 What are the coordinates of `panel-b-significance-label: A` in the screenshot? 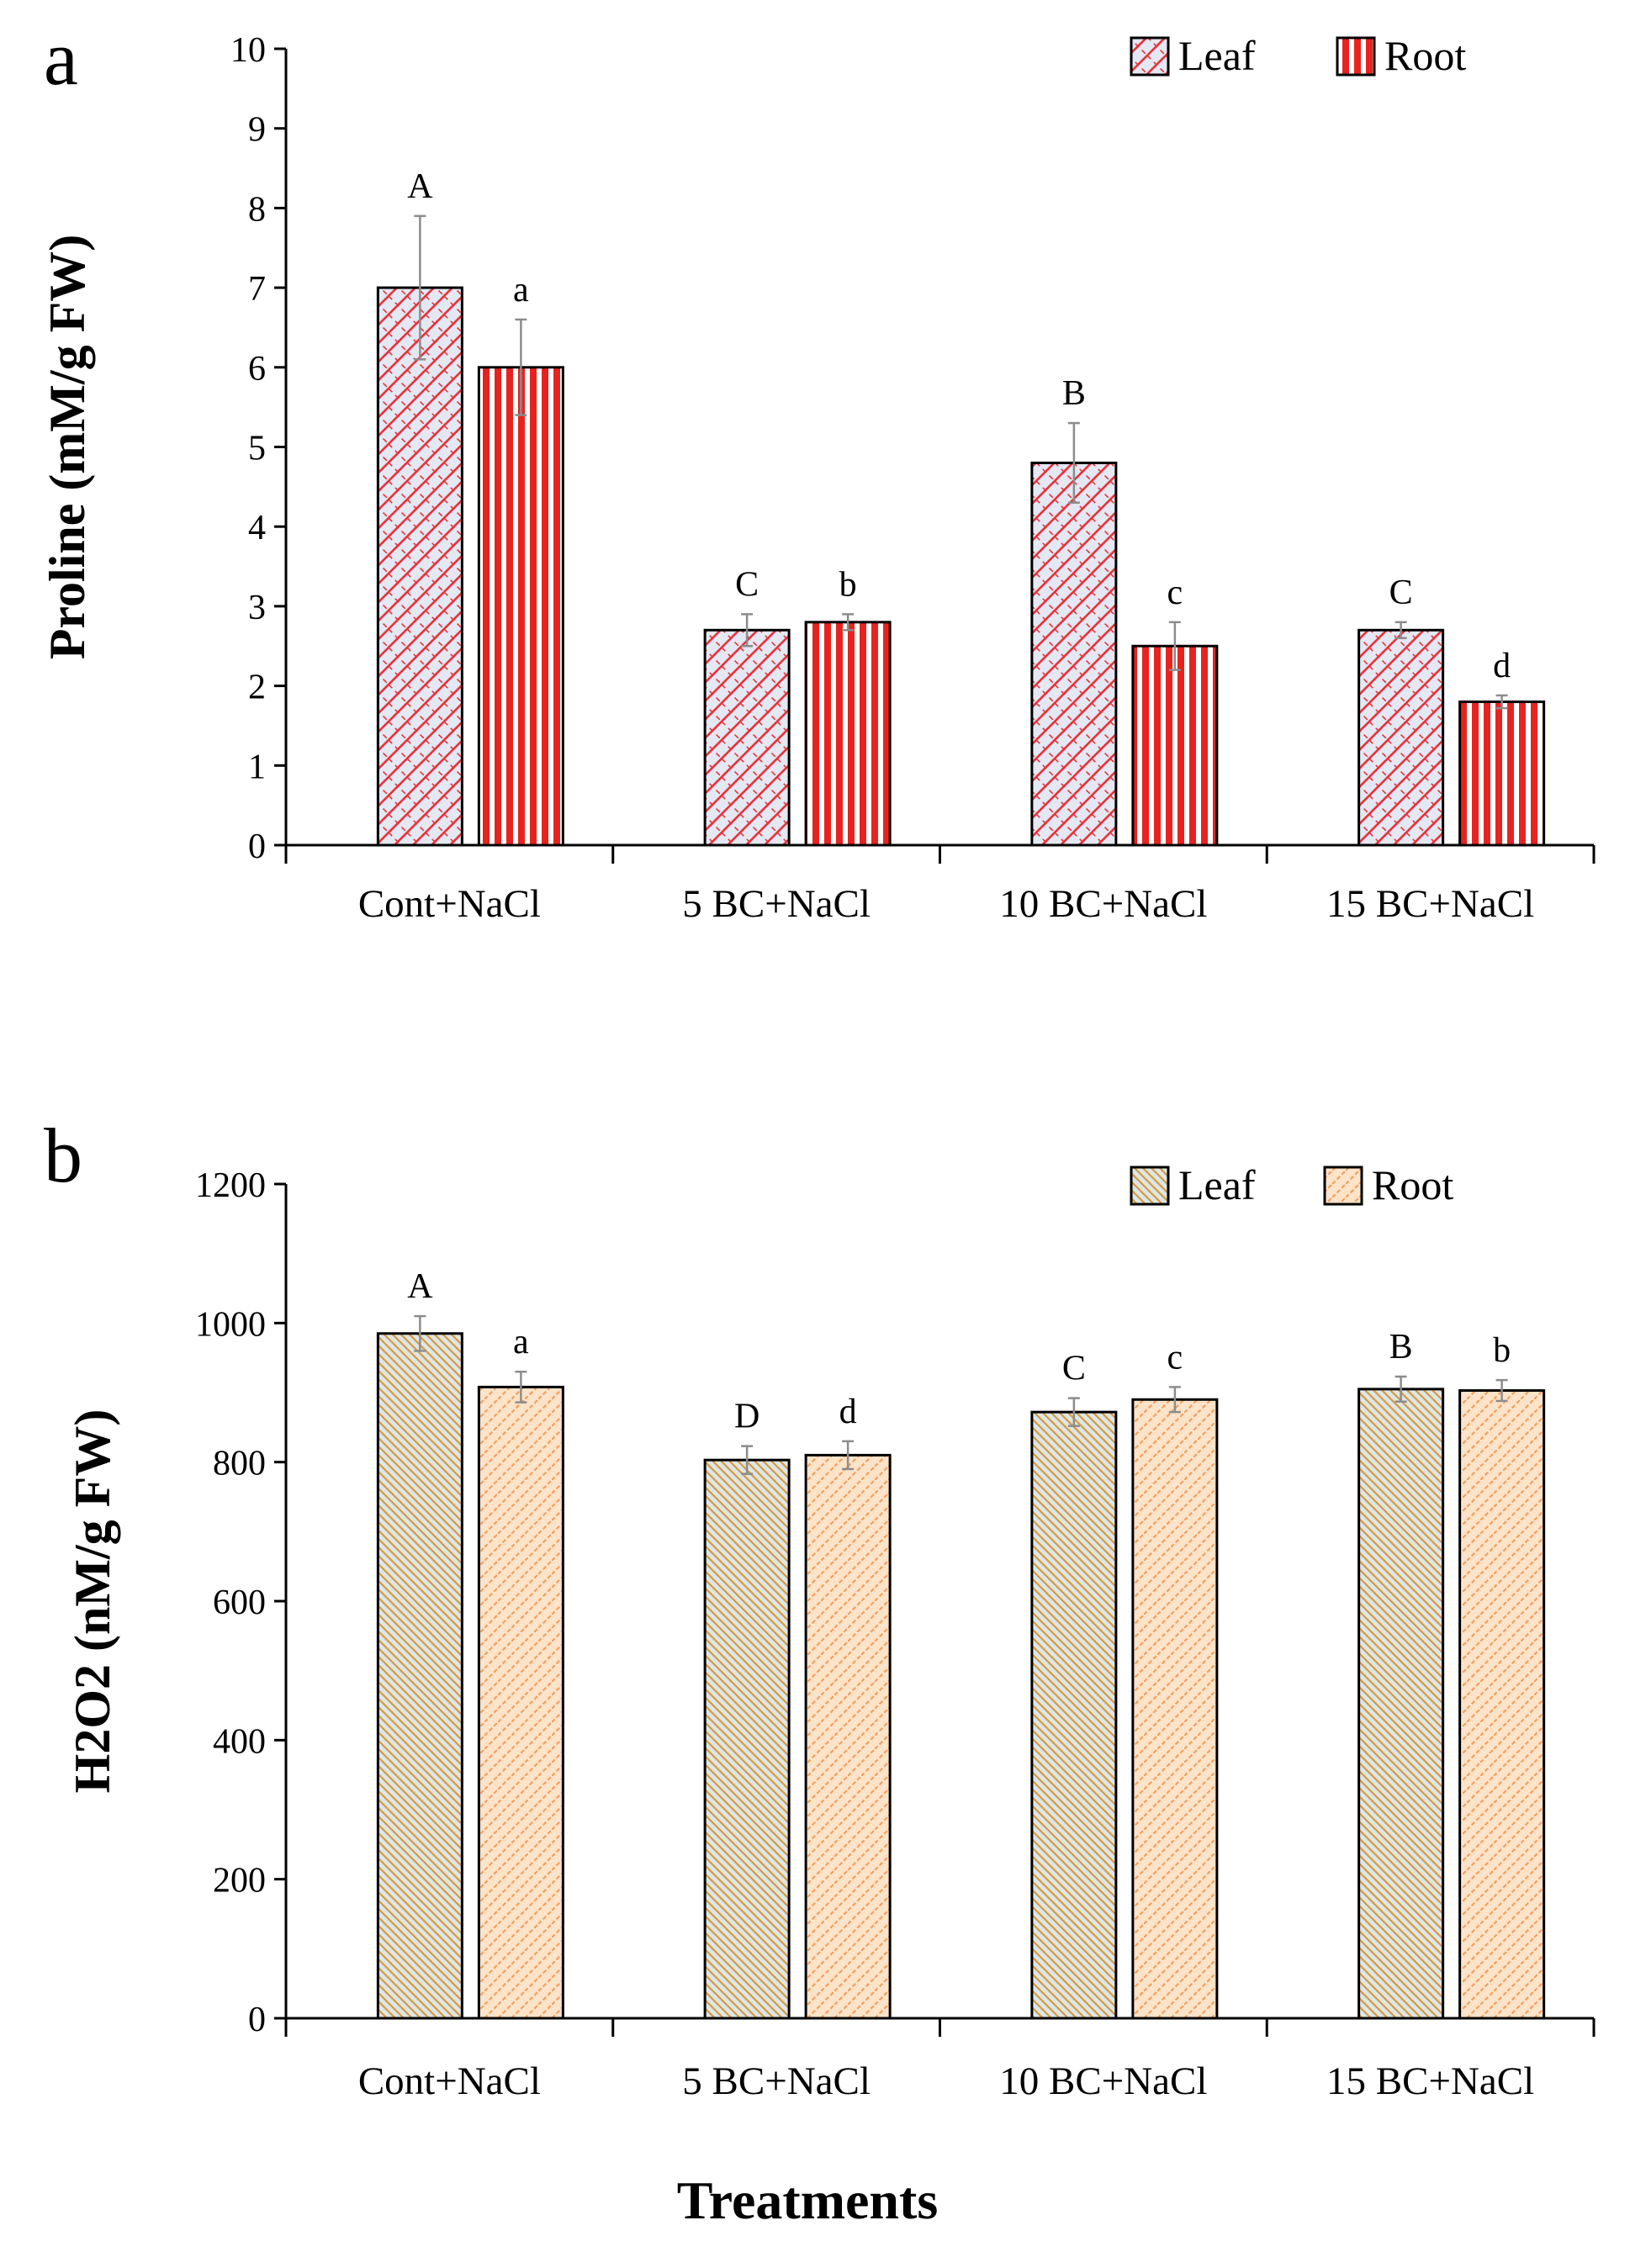 It's located at (420, 1286).